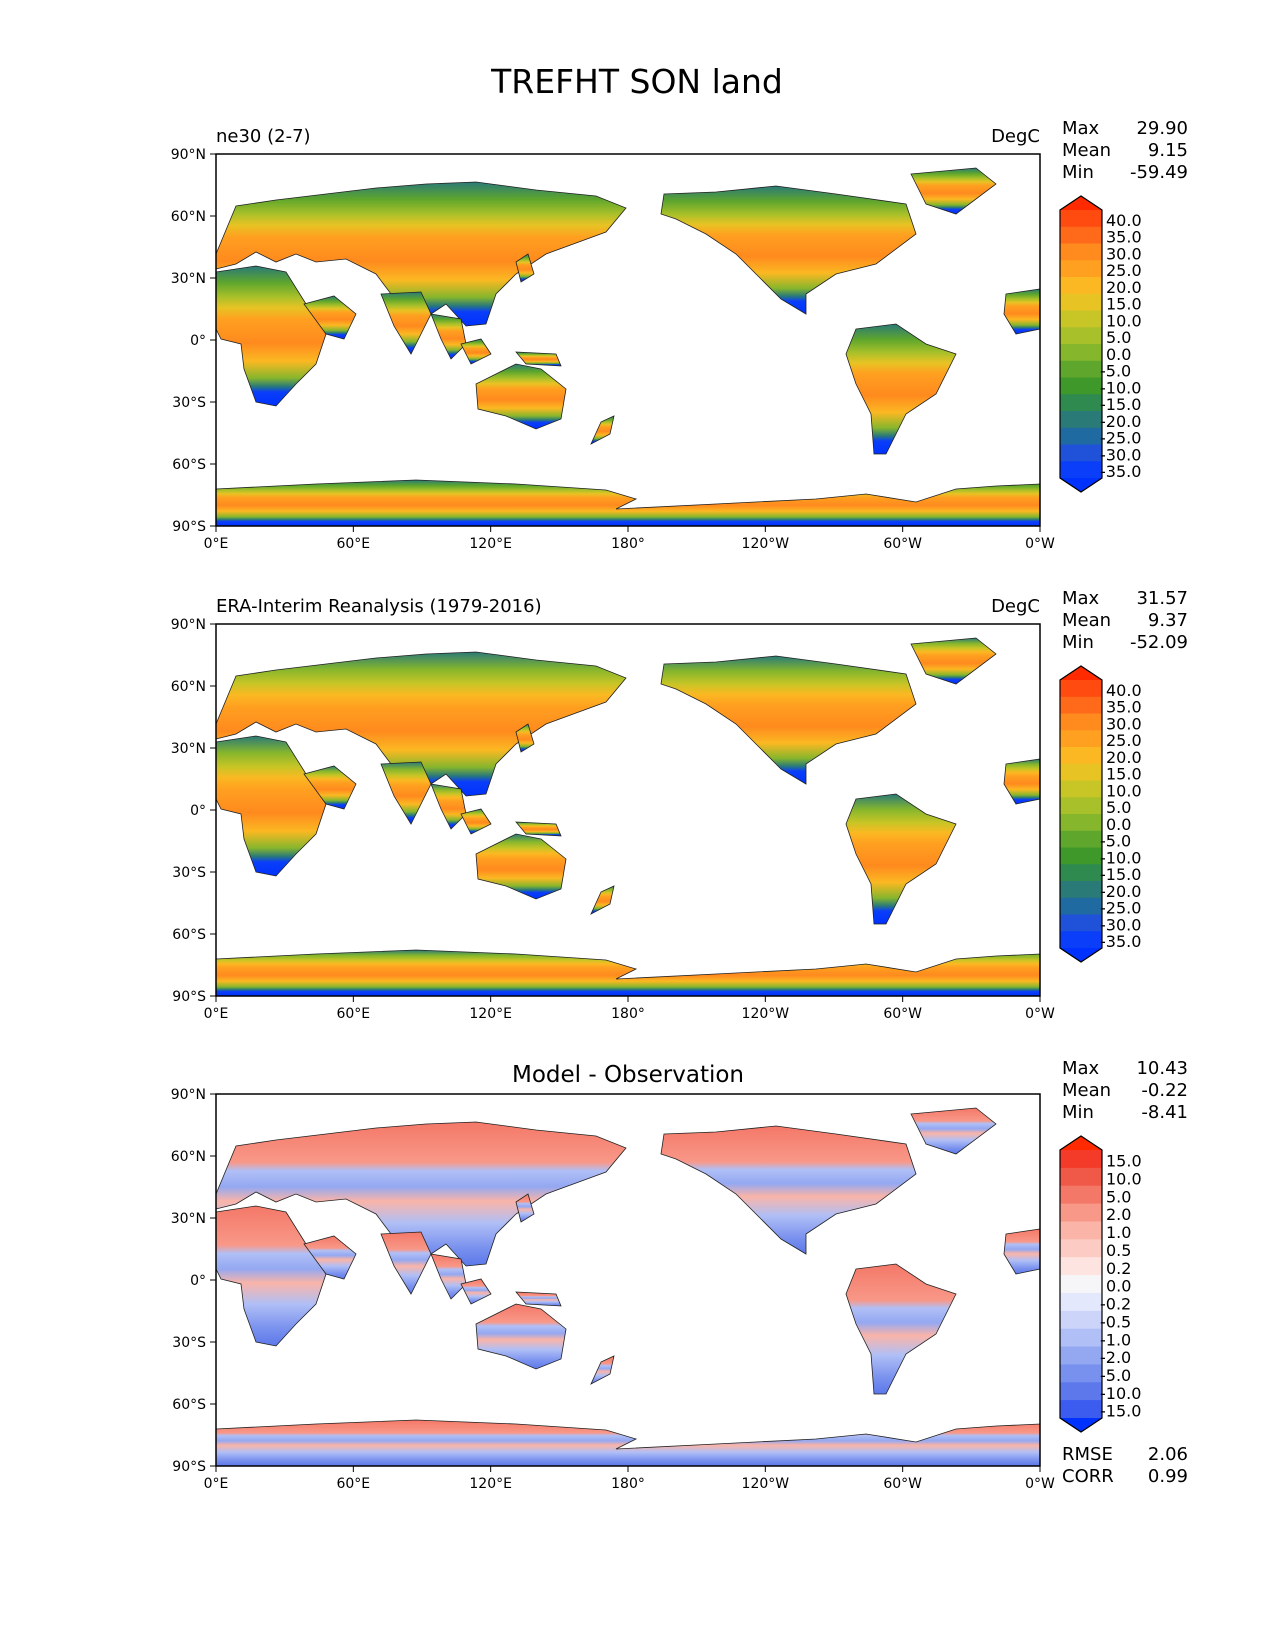  Describe the element at coordinates (1168, 1454) in the screenshot. I see `rmse-value: 2.06` at that location.